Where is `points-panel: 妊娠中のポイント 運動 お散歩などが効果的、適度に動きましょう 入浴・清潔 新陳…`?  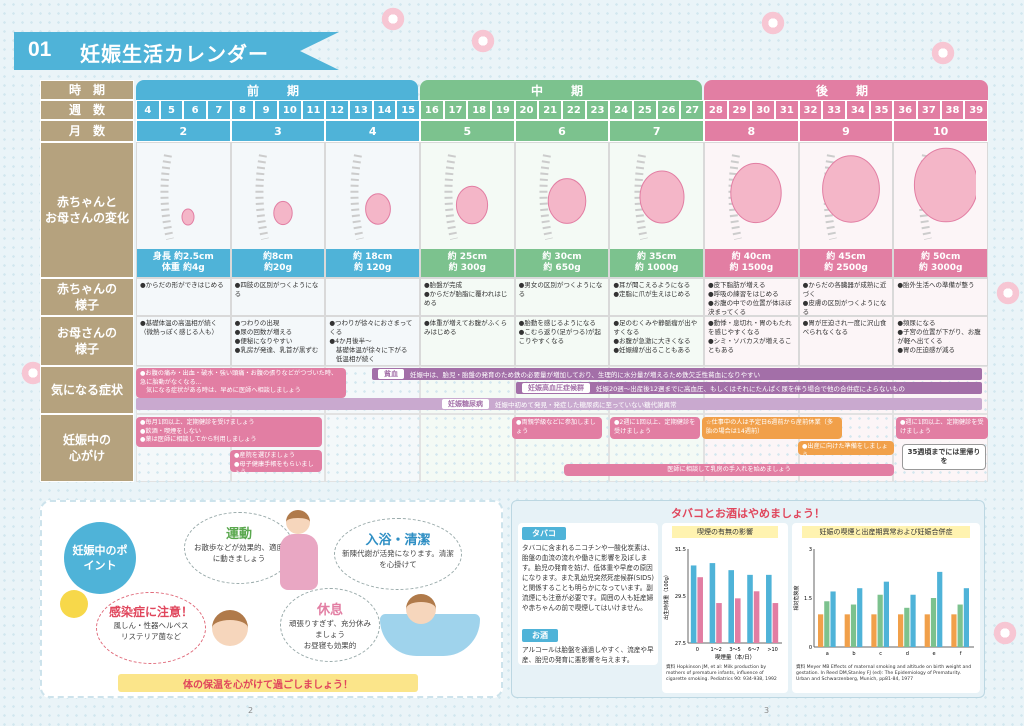
points-panel: 妊娠中のポイント 運動 お散歩などが効果的、適度に動きましょう 入浴・清潔 新陳… is located at coordinates (271, 599).